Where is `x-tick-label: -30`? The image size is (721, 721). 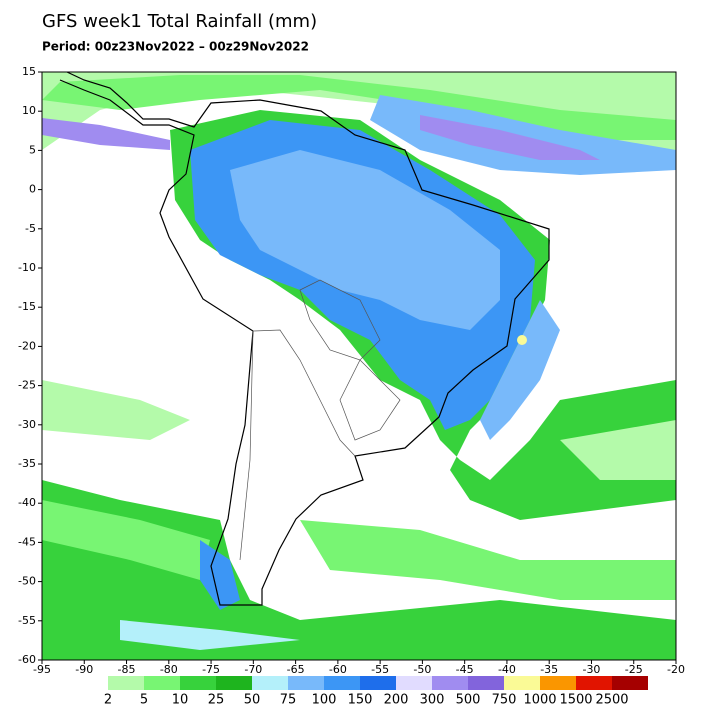
x-tick-label: -30 is located at coordinates (591, 669).